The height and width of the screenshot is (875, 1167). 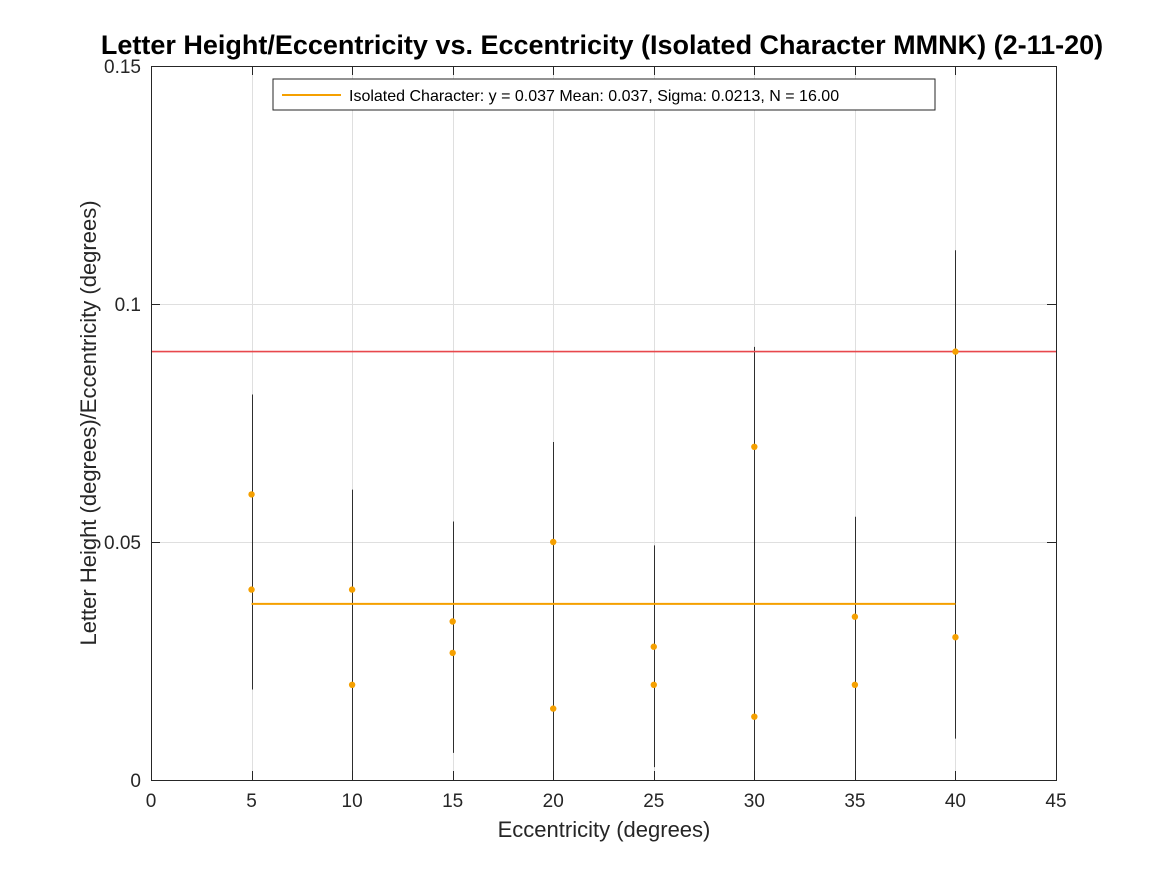 What do you see at coordinates (352, 801) in the screenshot?
I see `x-tick-label: 10` at bounding box center [352, 801].